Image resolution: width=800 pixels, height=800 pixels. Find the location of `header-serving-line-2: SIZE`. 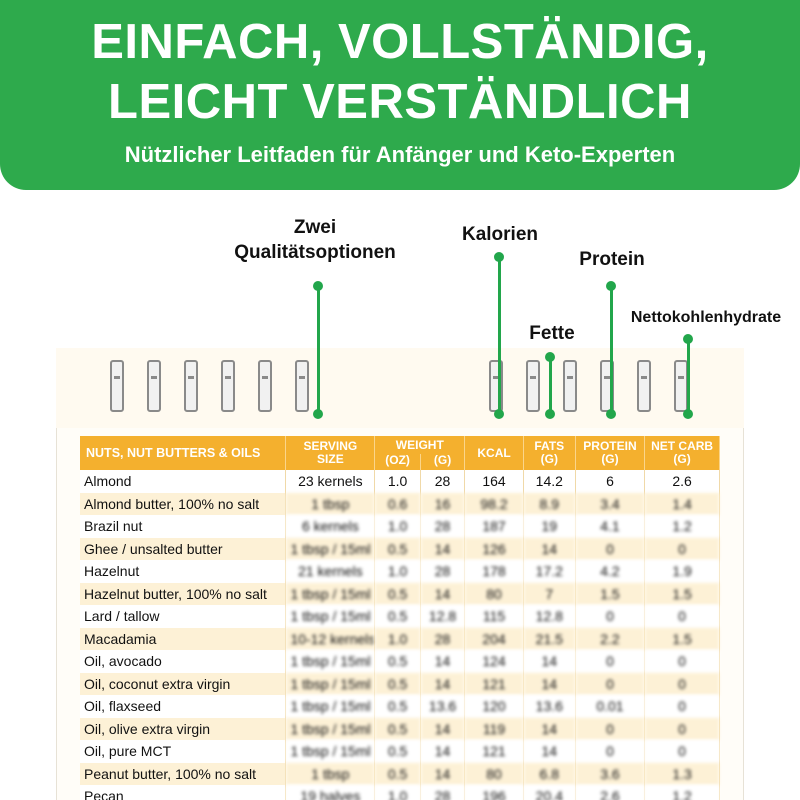

header-serving-line-2: SIZE is located at coordinates (330, 459).